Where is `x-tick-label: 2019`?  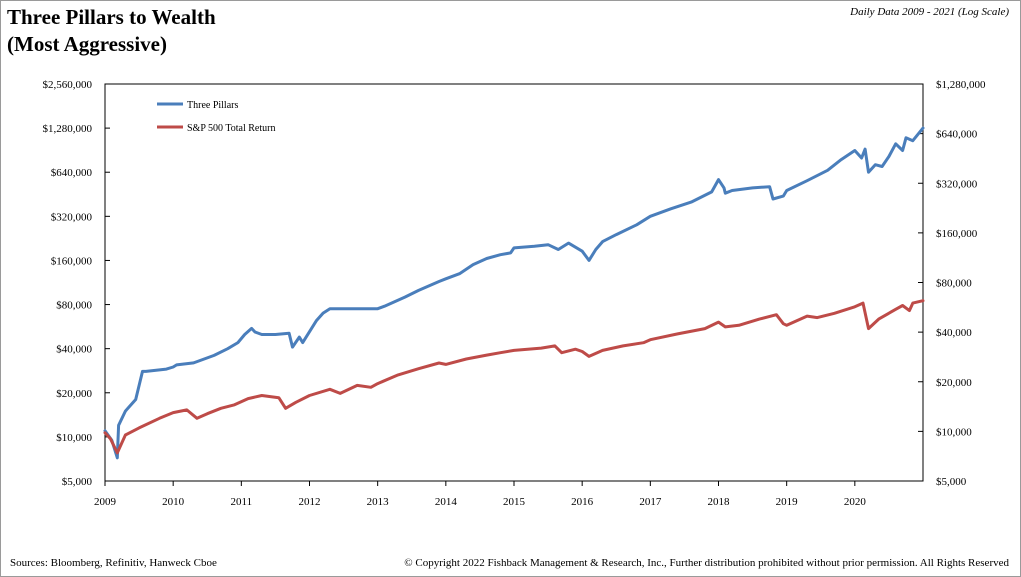
x-tick-label: 2019 is located at coordinates (787, 502).